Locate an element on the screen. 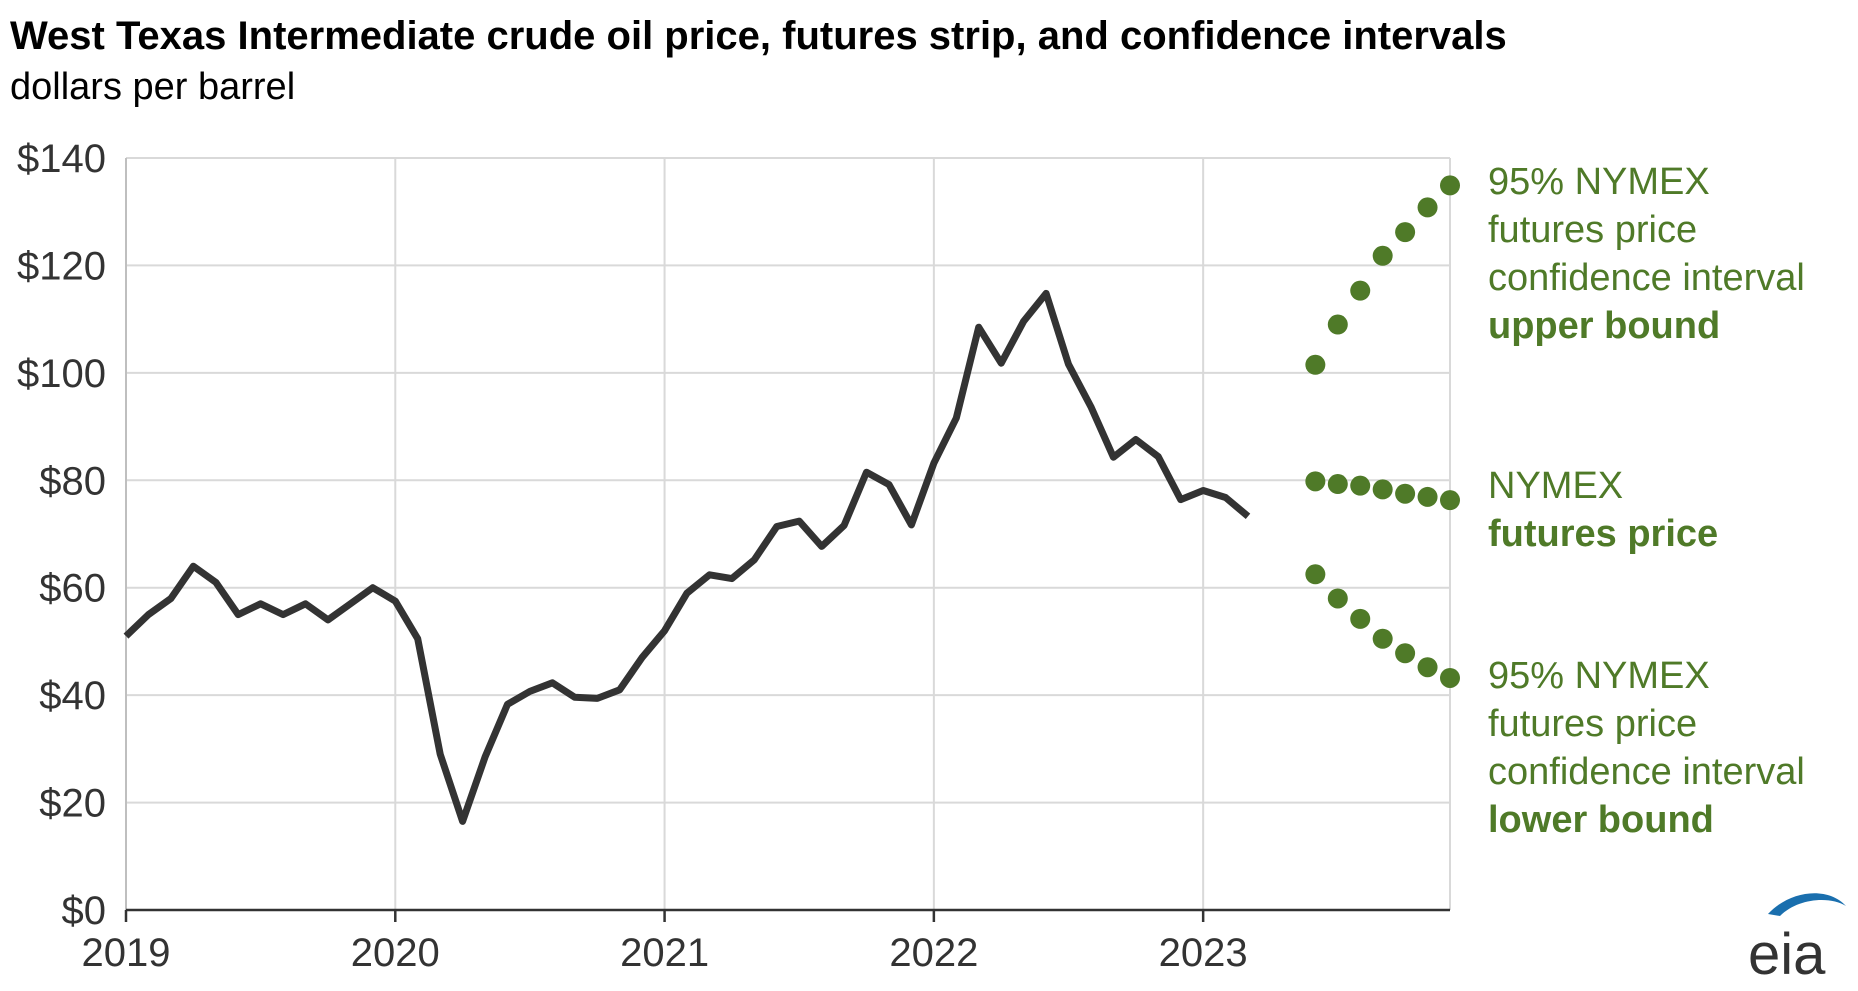 The height and width of the screenshot is (991, 1858). annotation-upper-line4: upper bound is located at coordinates (1646, 326).